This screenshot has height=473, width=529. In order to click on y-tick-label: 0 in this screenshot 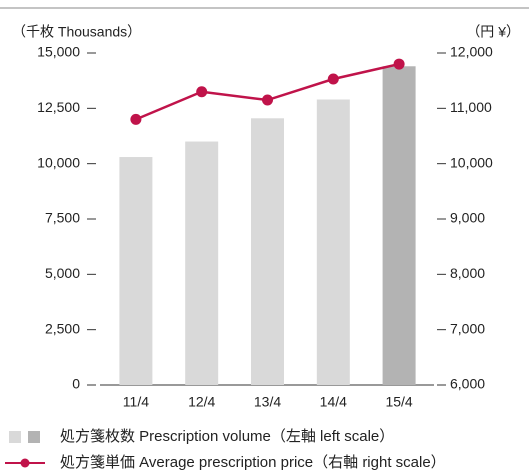, I will do `click(76, 384)`.